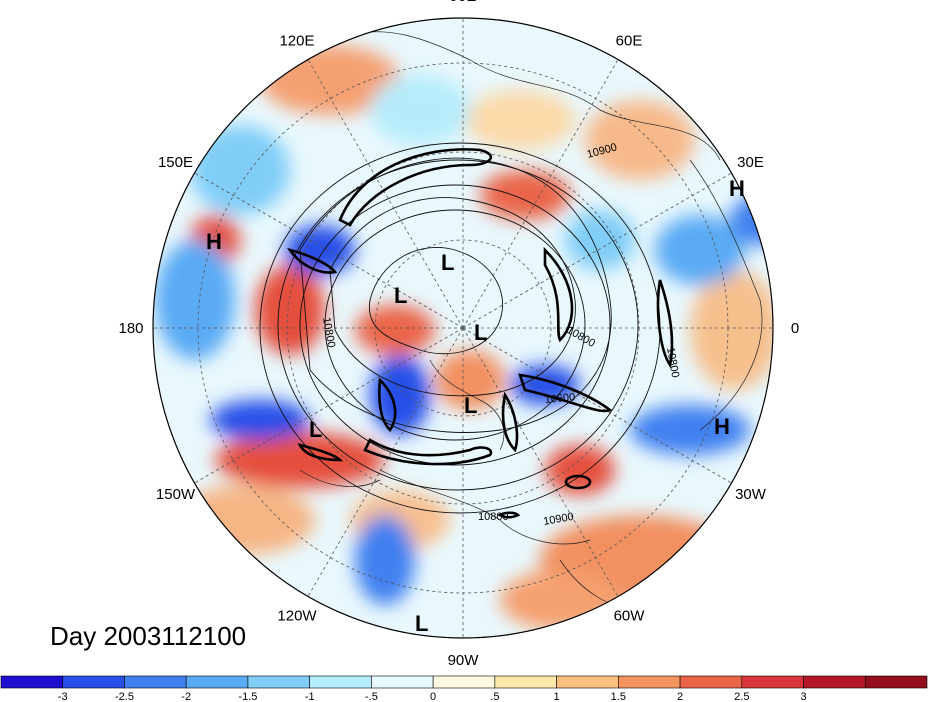 The width and height of the screenshot is (928, 702). I want to click on contour-label: 10900, so click(558, 519).